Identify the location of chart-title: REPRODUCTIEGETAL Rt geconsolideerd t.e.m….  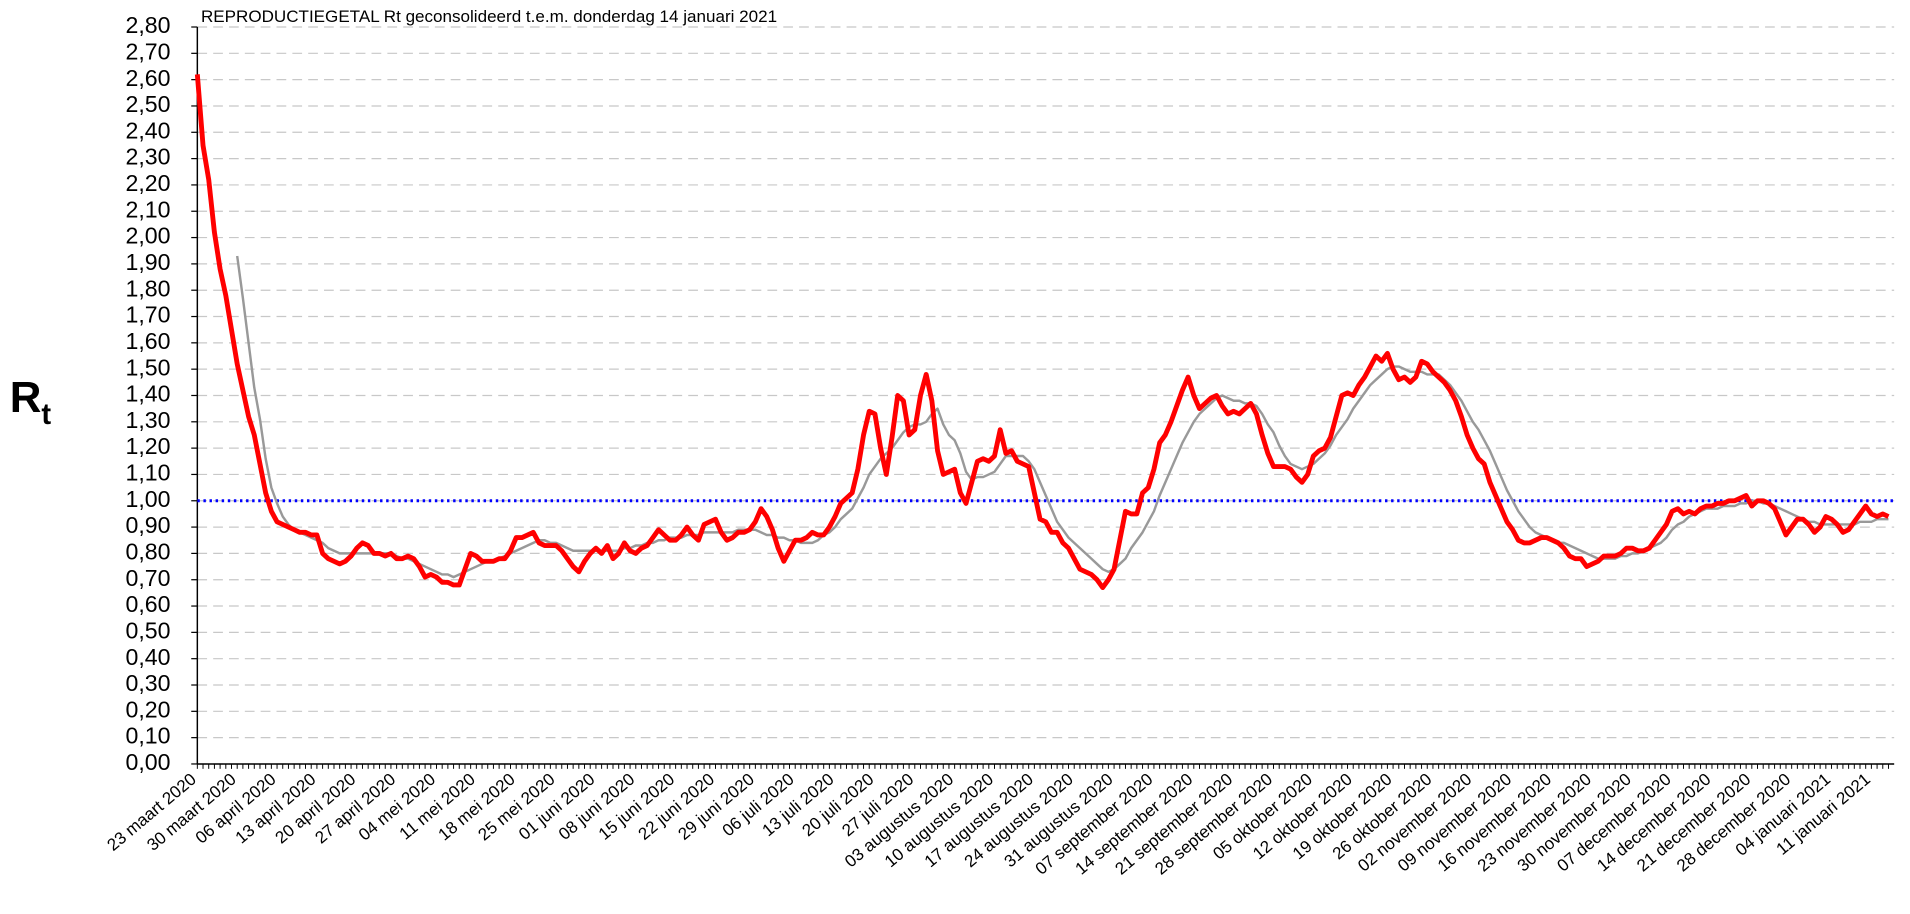
(489, 16).